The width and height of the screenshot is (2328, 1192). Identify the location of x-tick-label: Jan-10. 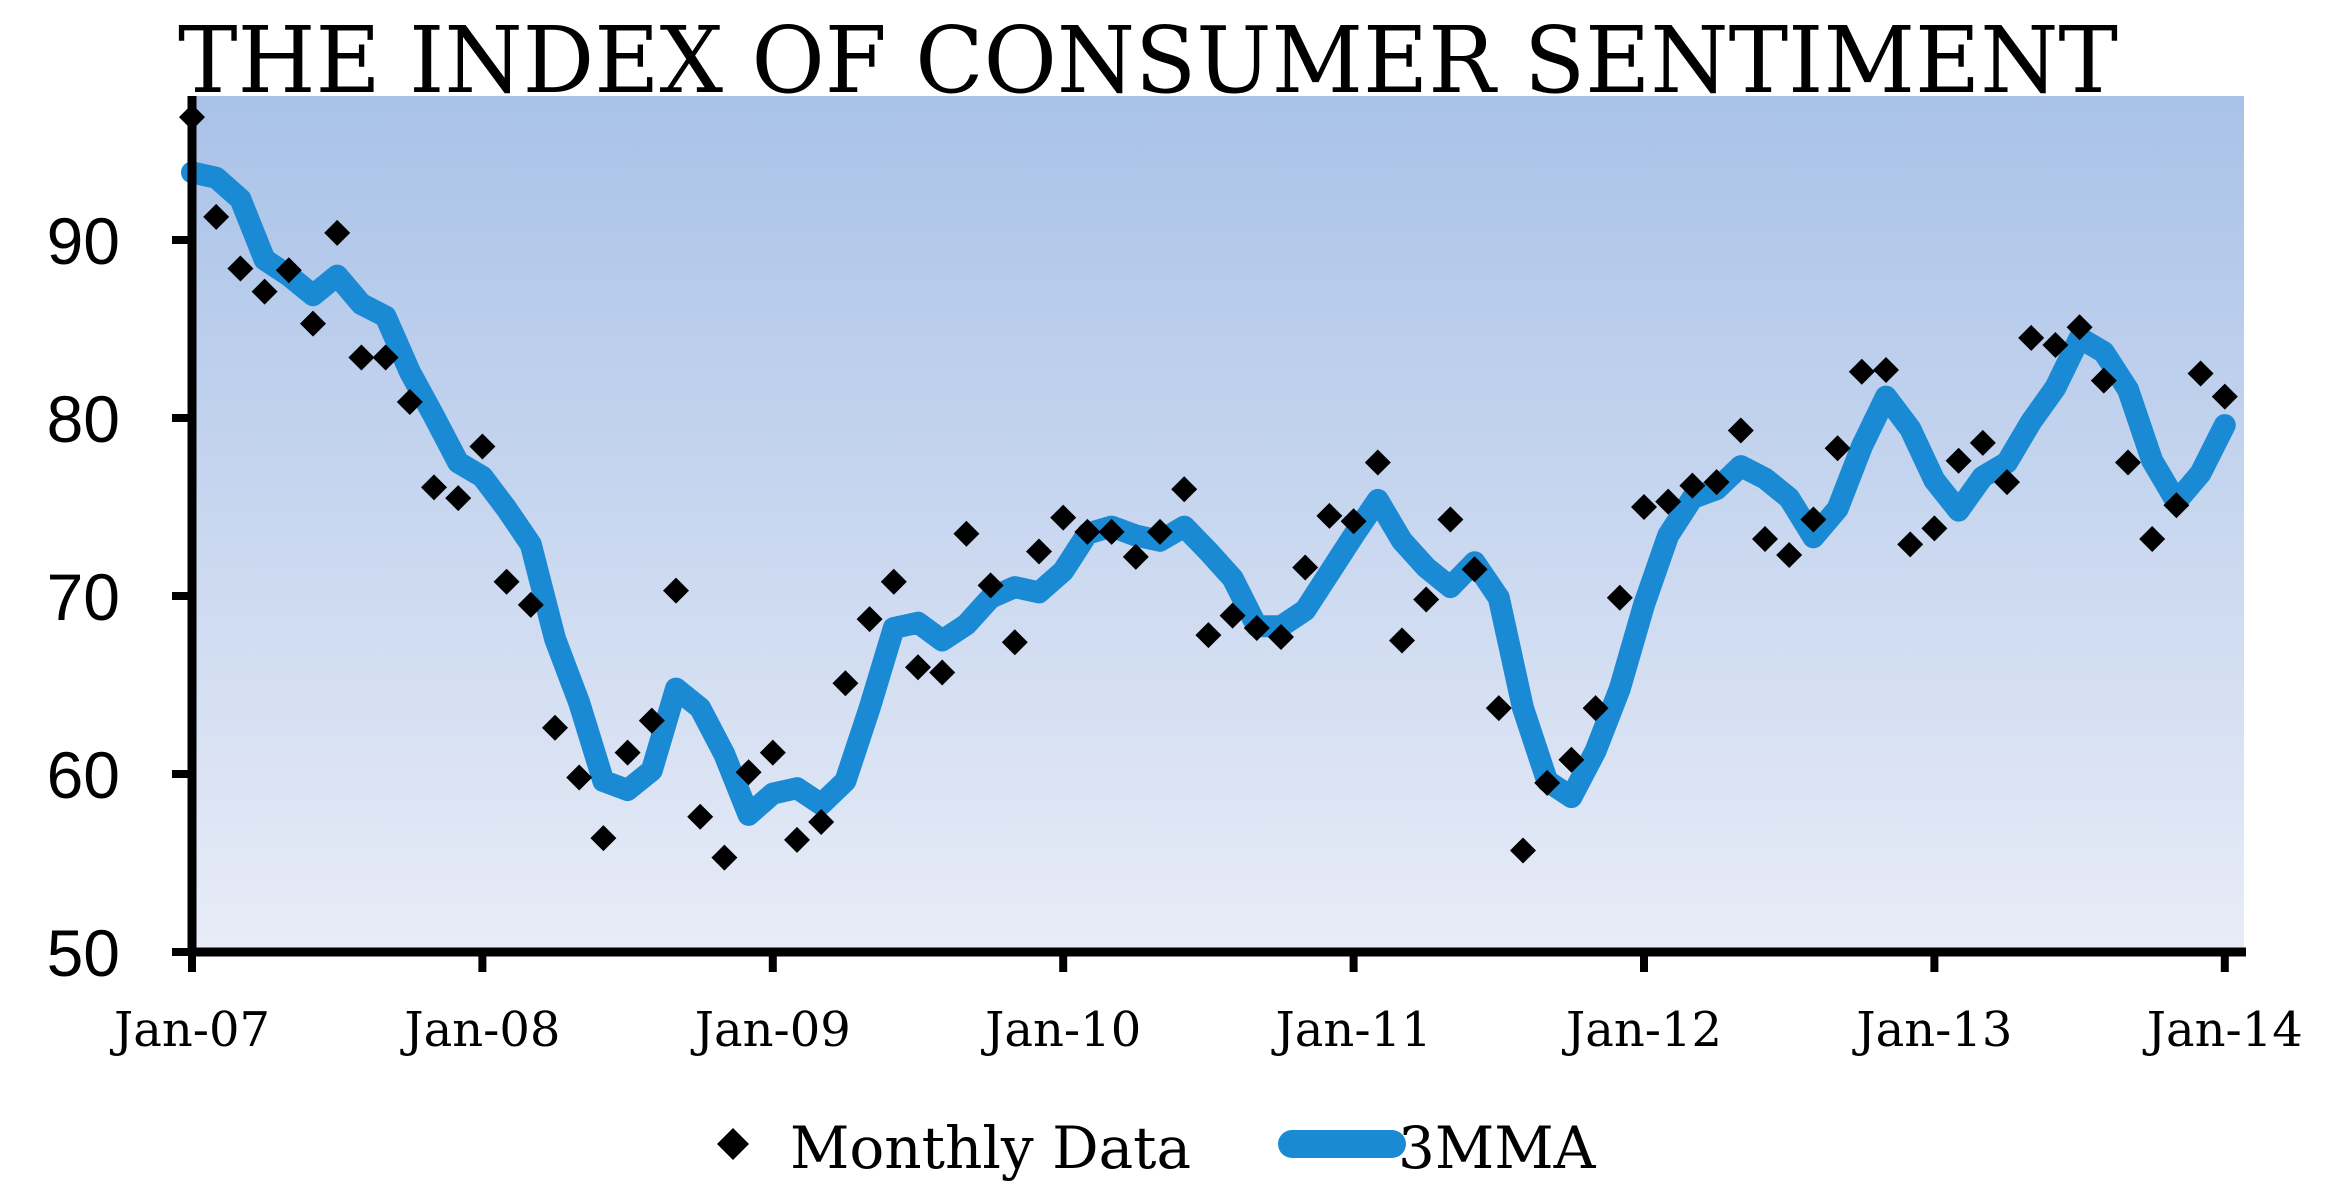
(1060, 1030).